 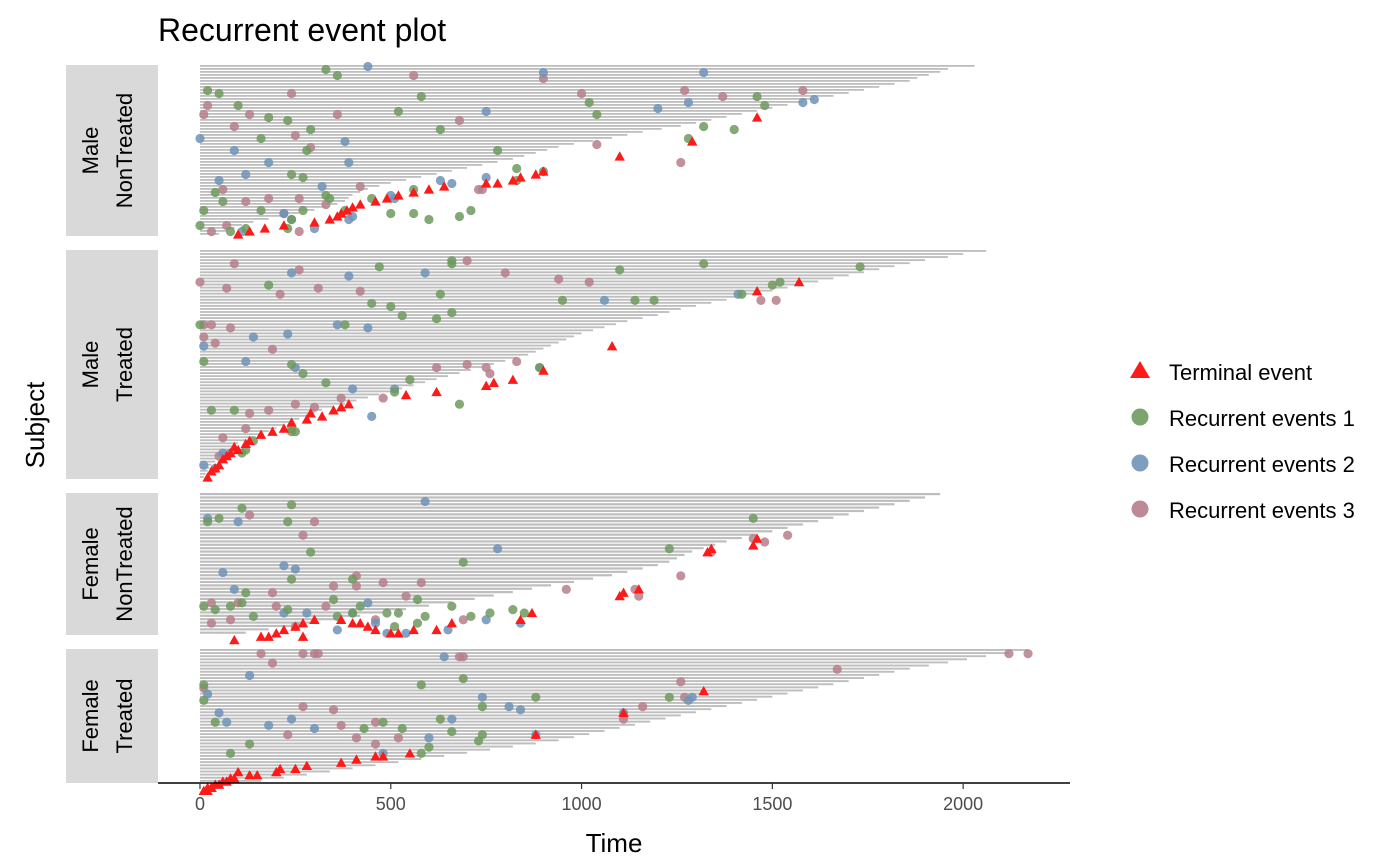 What do you see at coordinates (614, 843) in the screenshot?
I see `x-axis-label: Time` at bounding box center [614, 843].